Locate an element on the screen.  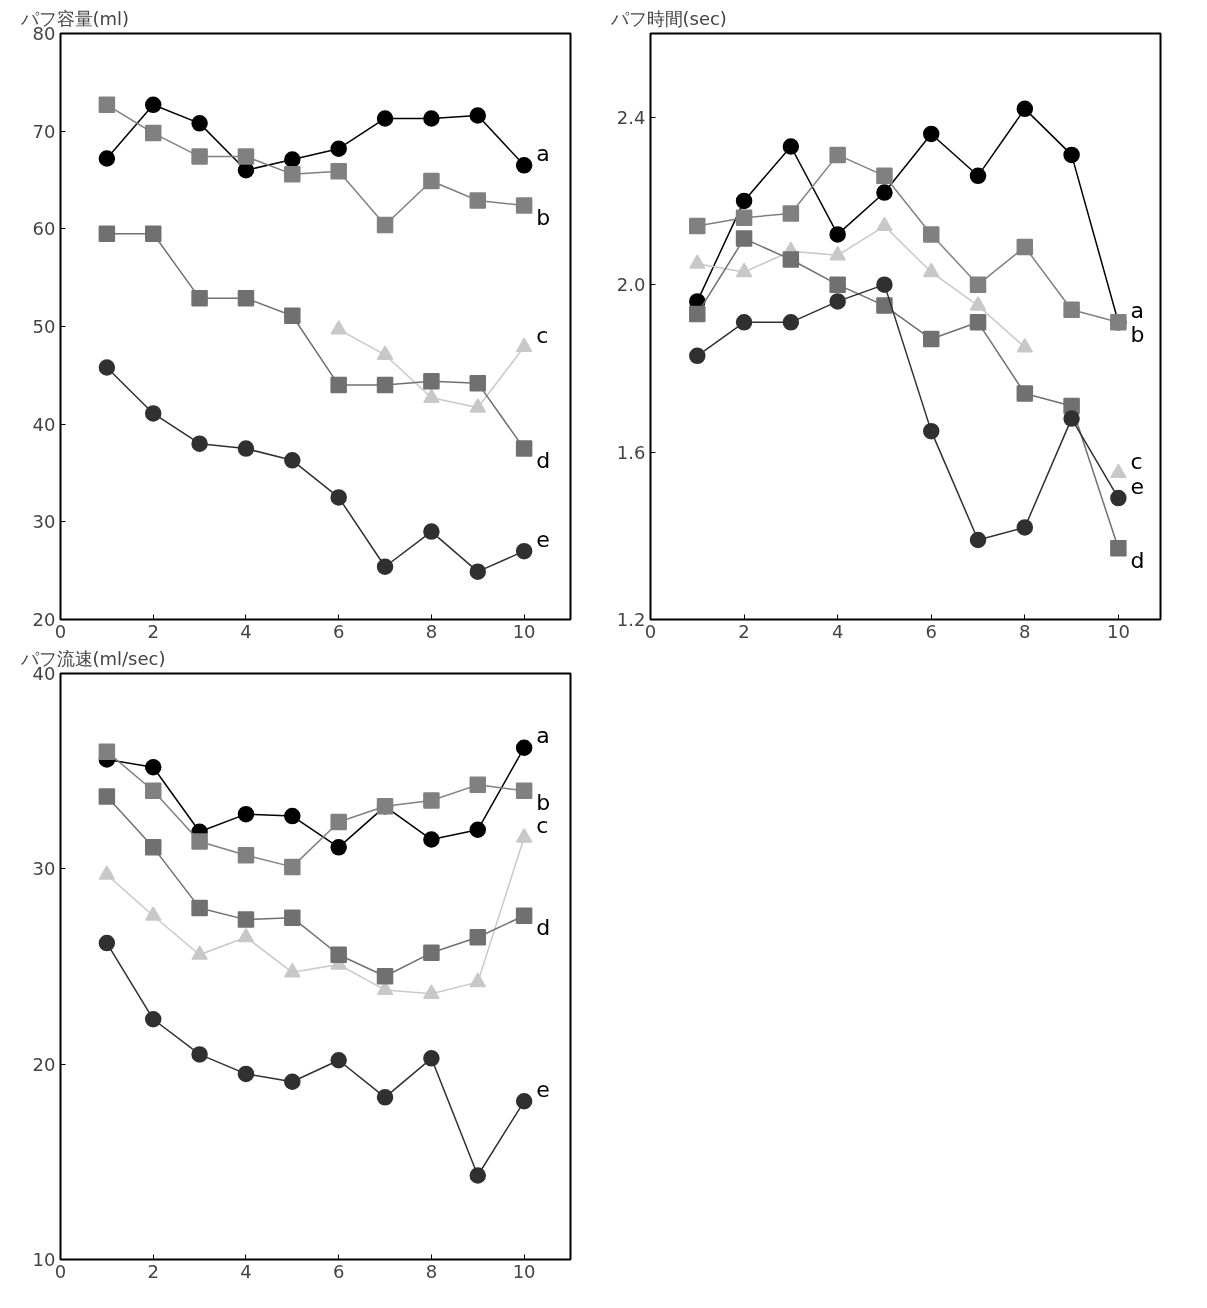
y-tick-label: 40 is located at coordinates (44, 424).